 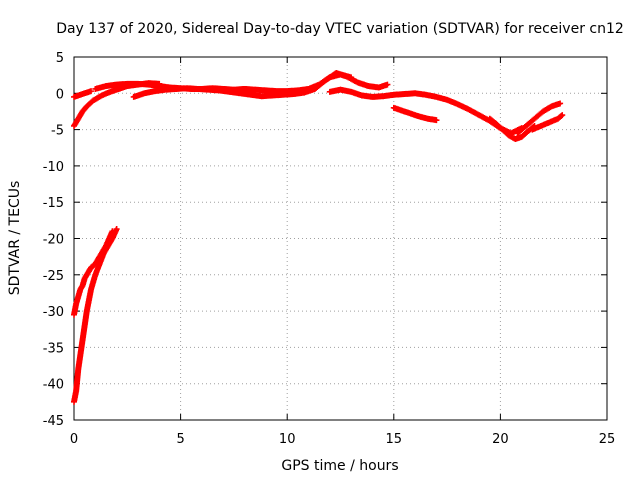 I want to click on x-tick-label: 20, so click(x=500, y=439).